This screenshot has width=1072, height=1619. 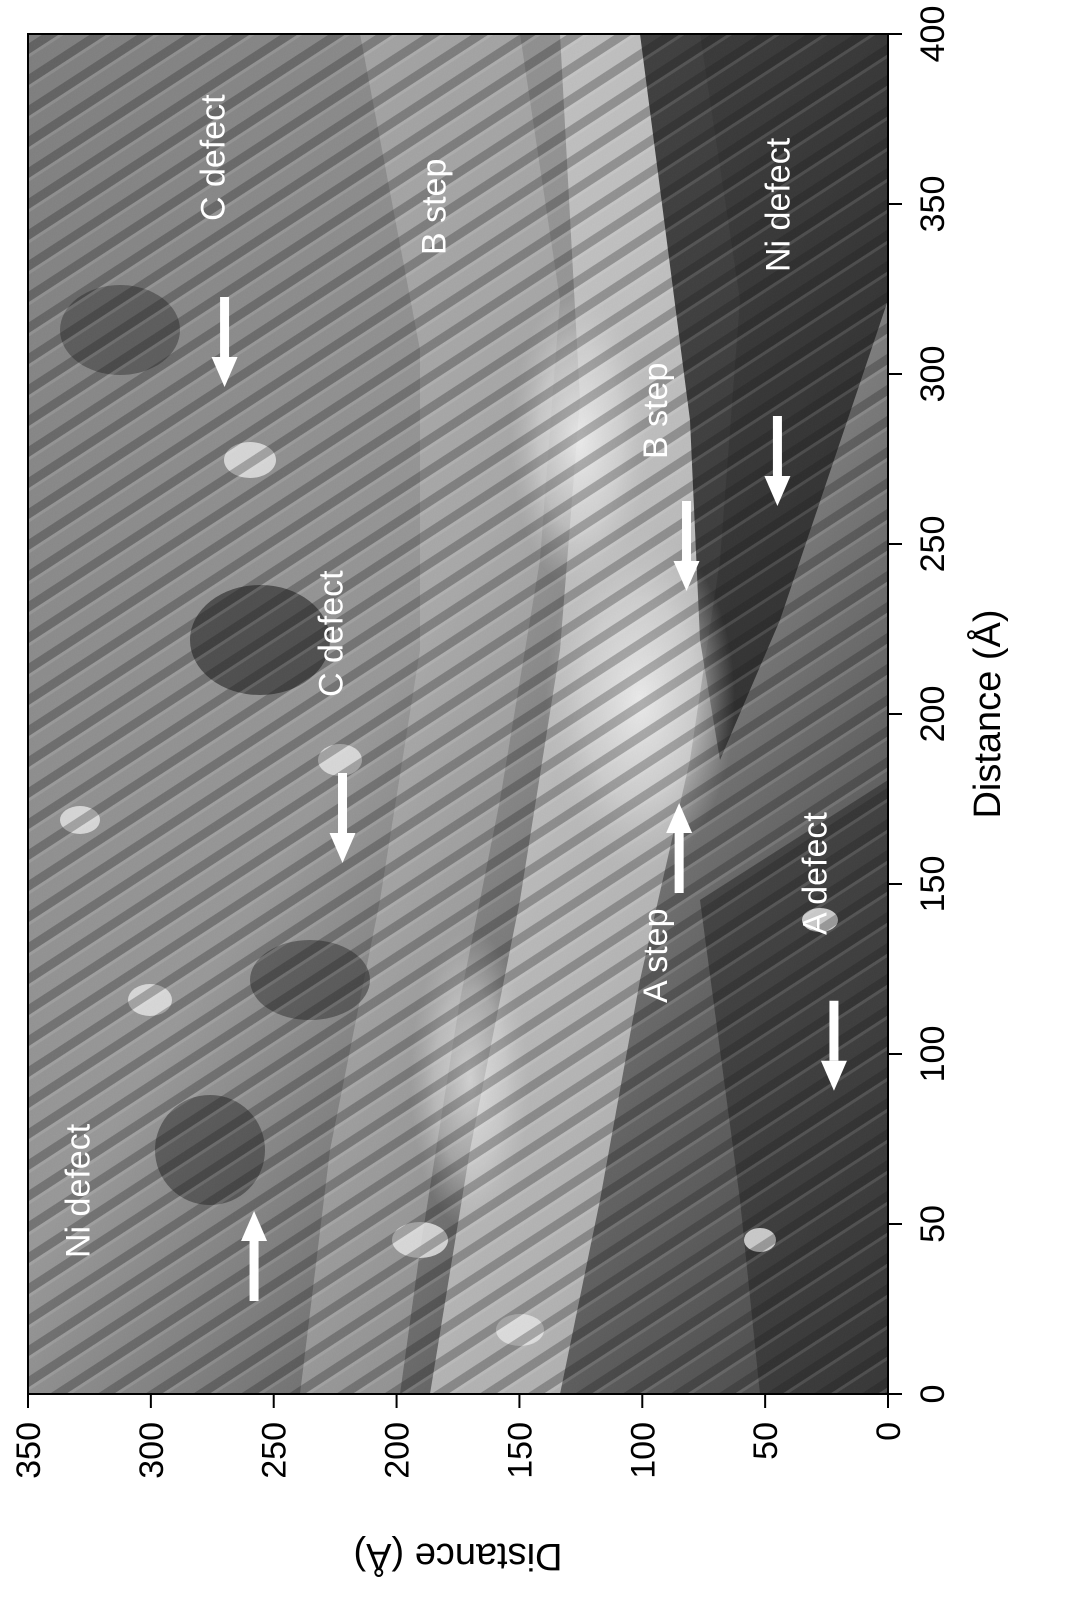 What do you see at coordinates (889, 1431) in the screenshot?
I see `y-tick-label: 0` at bounding box center [889, 1431].